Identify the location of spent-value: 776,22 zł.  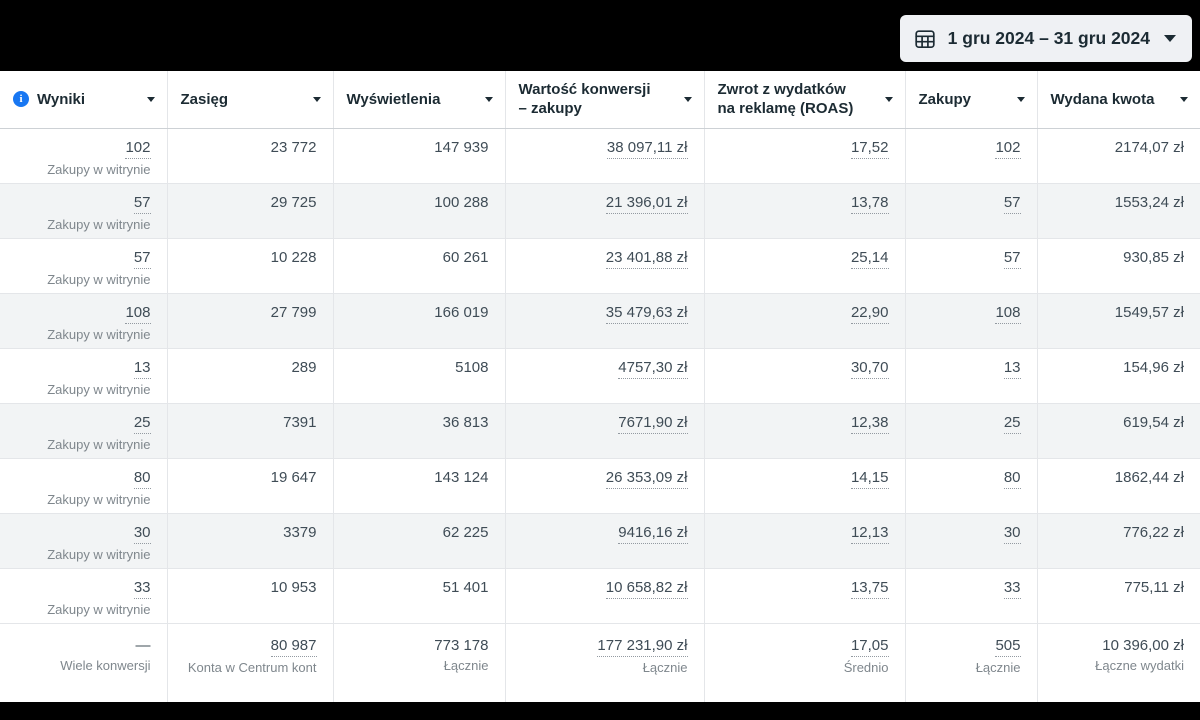
(1153, 532).